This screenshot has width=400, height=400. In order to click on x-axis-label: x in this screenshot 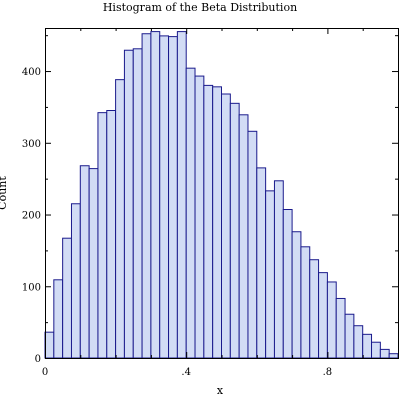, I will do `click(220, 390)`.